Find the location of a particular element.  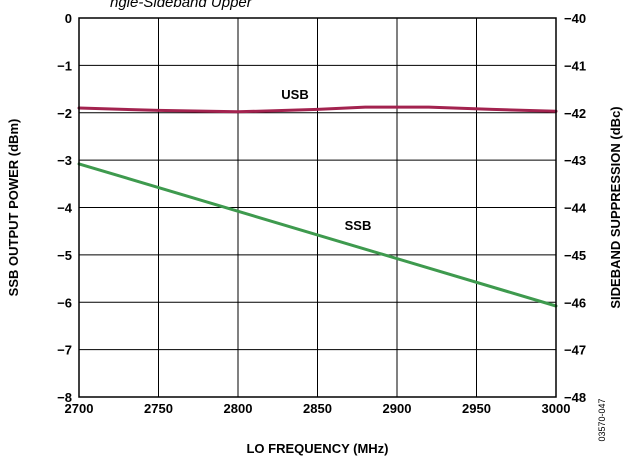

x-tick-label: 2850 is located at coordinates (317, 408).